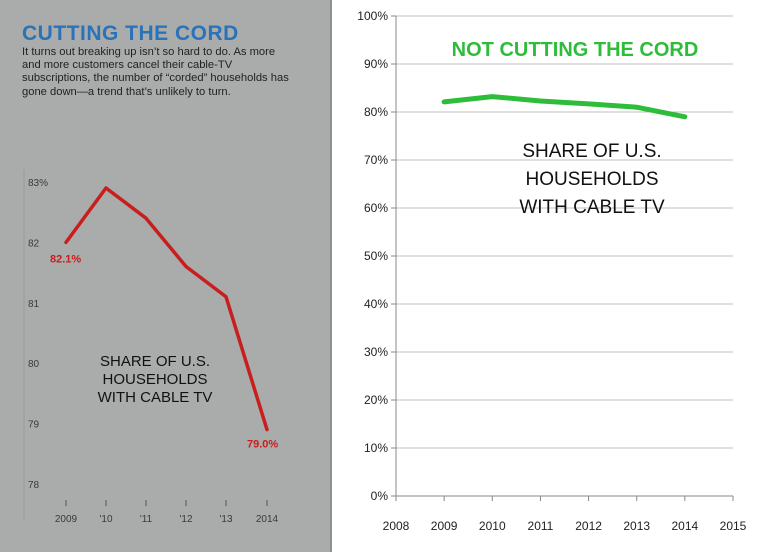 The height and width of the screenshot is (552, 774). I want to click on right-x-tick-label: 2009, so click(444, 526).